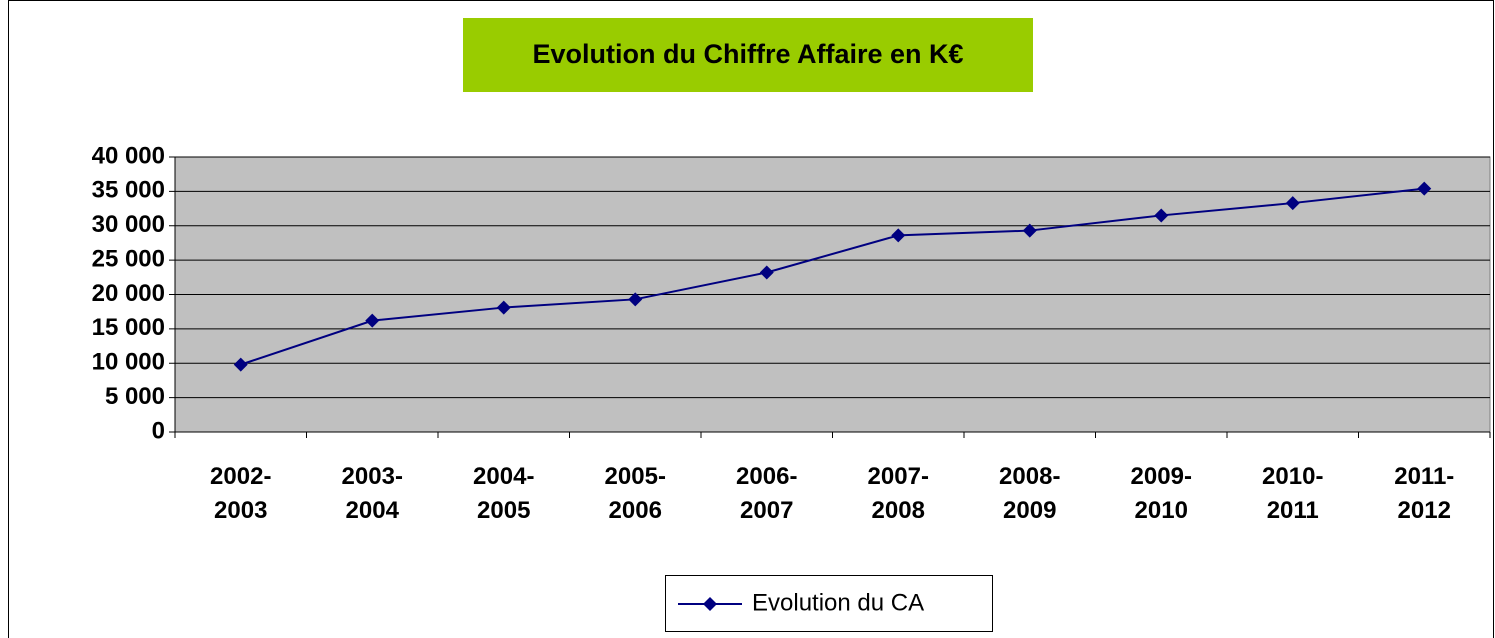  What do you see at coordinates (135, 396) in the screenshot?
I see `y-tick-label: 5 000` at bounding box center [135, 396].